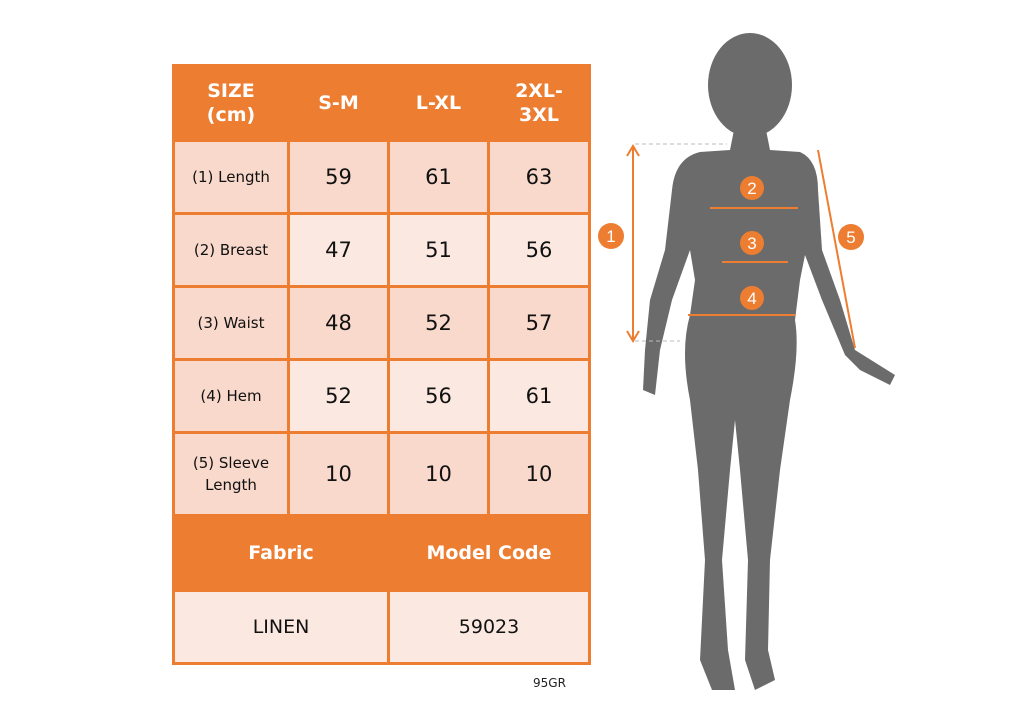 This screenshot has height=716, width=1024. I want to click on fabric-header: Fabric, so click(281, 553).